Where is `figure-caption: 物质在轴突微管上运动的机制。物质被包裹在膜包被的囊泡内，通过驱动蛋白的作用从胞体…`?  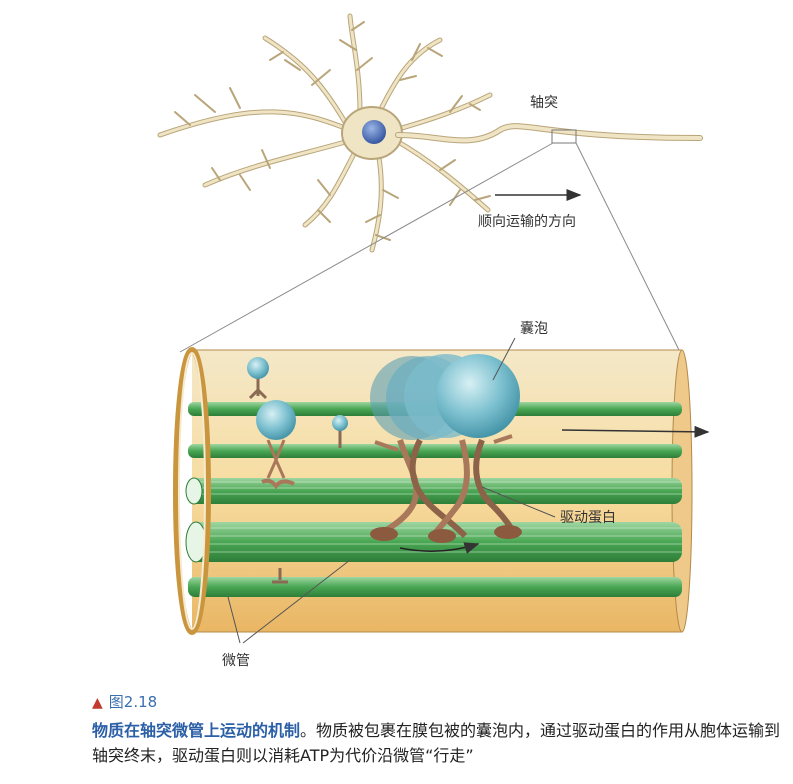
figure-caption: 物质在轴突微管上运动的机制。物质被包裹在膜包被的囊泡内，通过驱动蛋白的作用从胞体… is located at coordinates (437, 743).